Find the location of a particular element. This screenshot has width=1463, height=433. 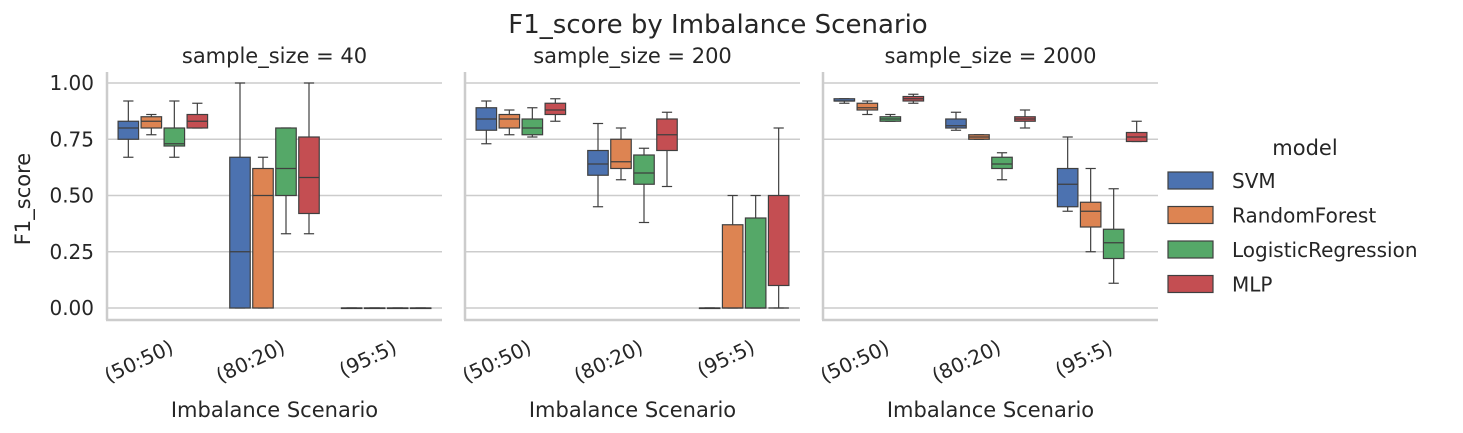

legend-label: MLP is located at coordinates (1252, 285).